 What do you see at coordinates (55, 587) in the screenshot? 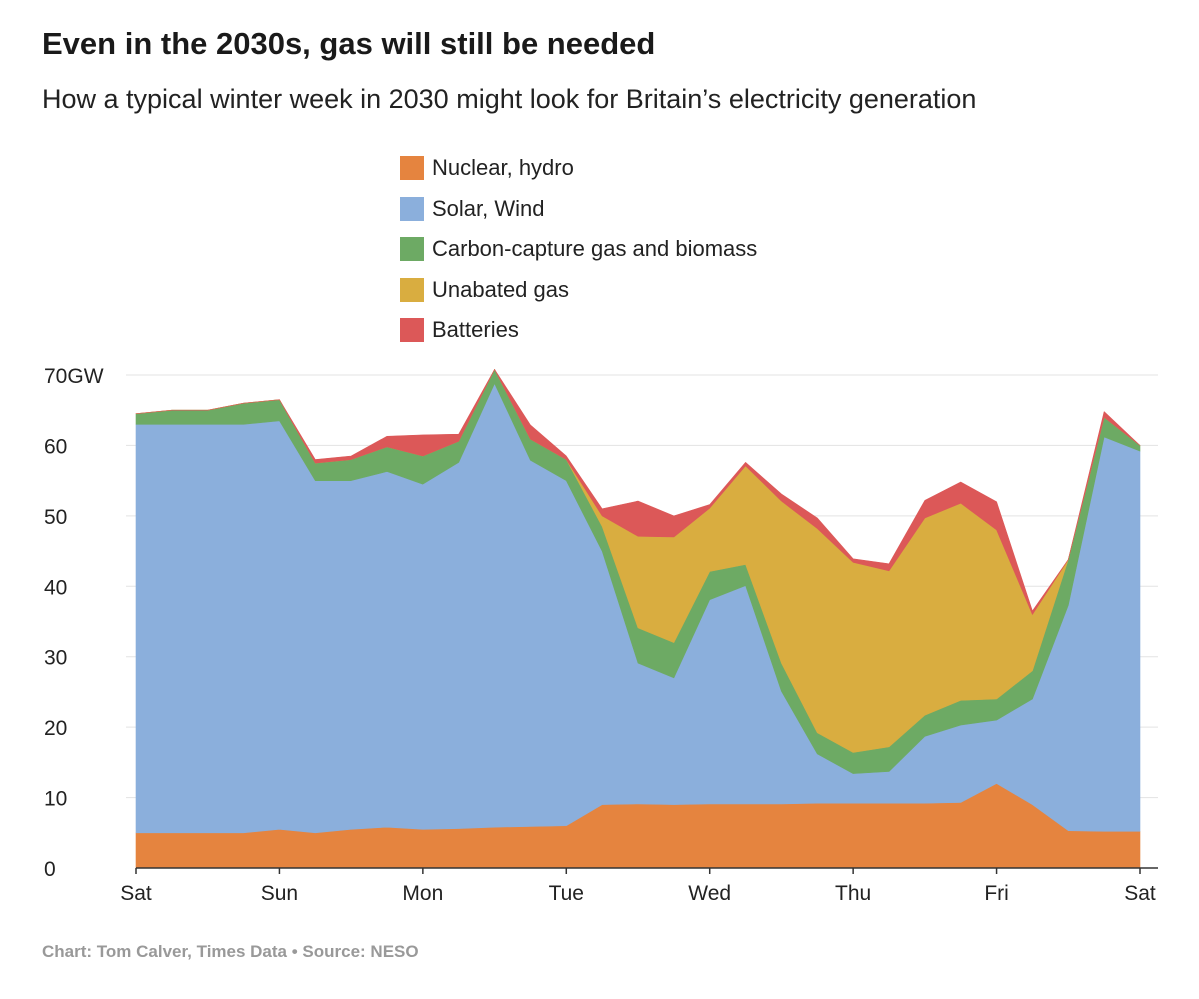
I see `y-tick-label: 40` at bounding box center [55, 587].